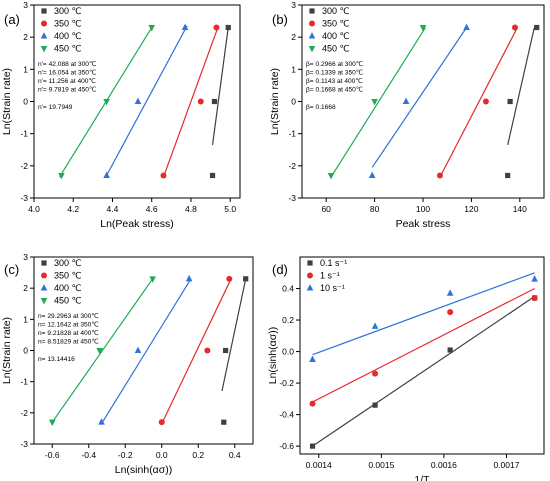 The height and width of the screenshot is (481, 550). I want to click on legend-label: 300 ℃, so click(68, 11).